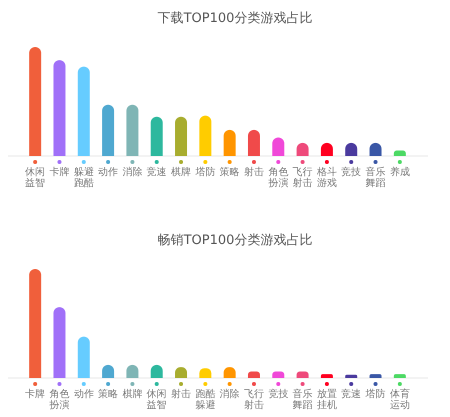  Describe the element at coordinates (205, 399) in the screenshot. I see `x-tick-label: 跑酷躲避` at that location.